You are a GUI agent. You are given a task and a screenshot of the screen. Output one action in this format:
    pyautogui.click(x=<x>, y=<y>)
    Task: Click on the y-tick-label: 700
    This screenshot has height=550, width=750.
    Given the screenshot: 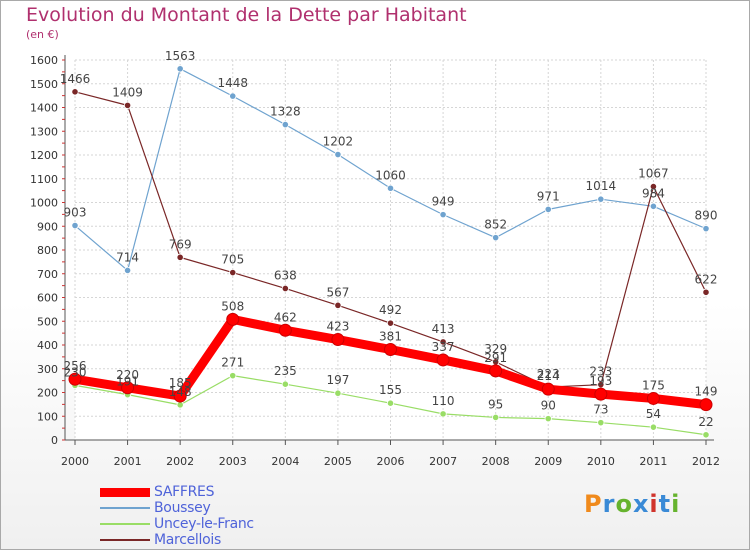 What is the action you would take?
    pyautogui.click(x=47, y=274)
    